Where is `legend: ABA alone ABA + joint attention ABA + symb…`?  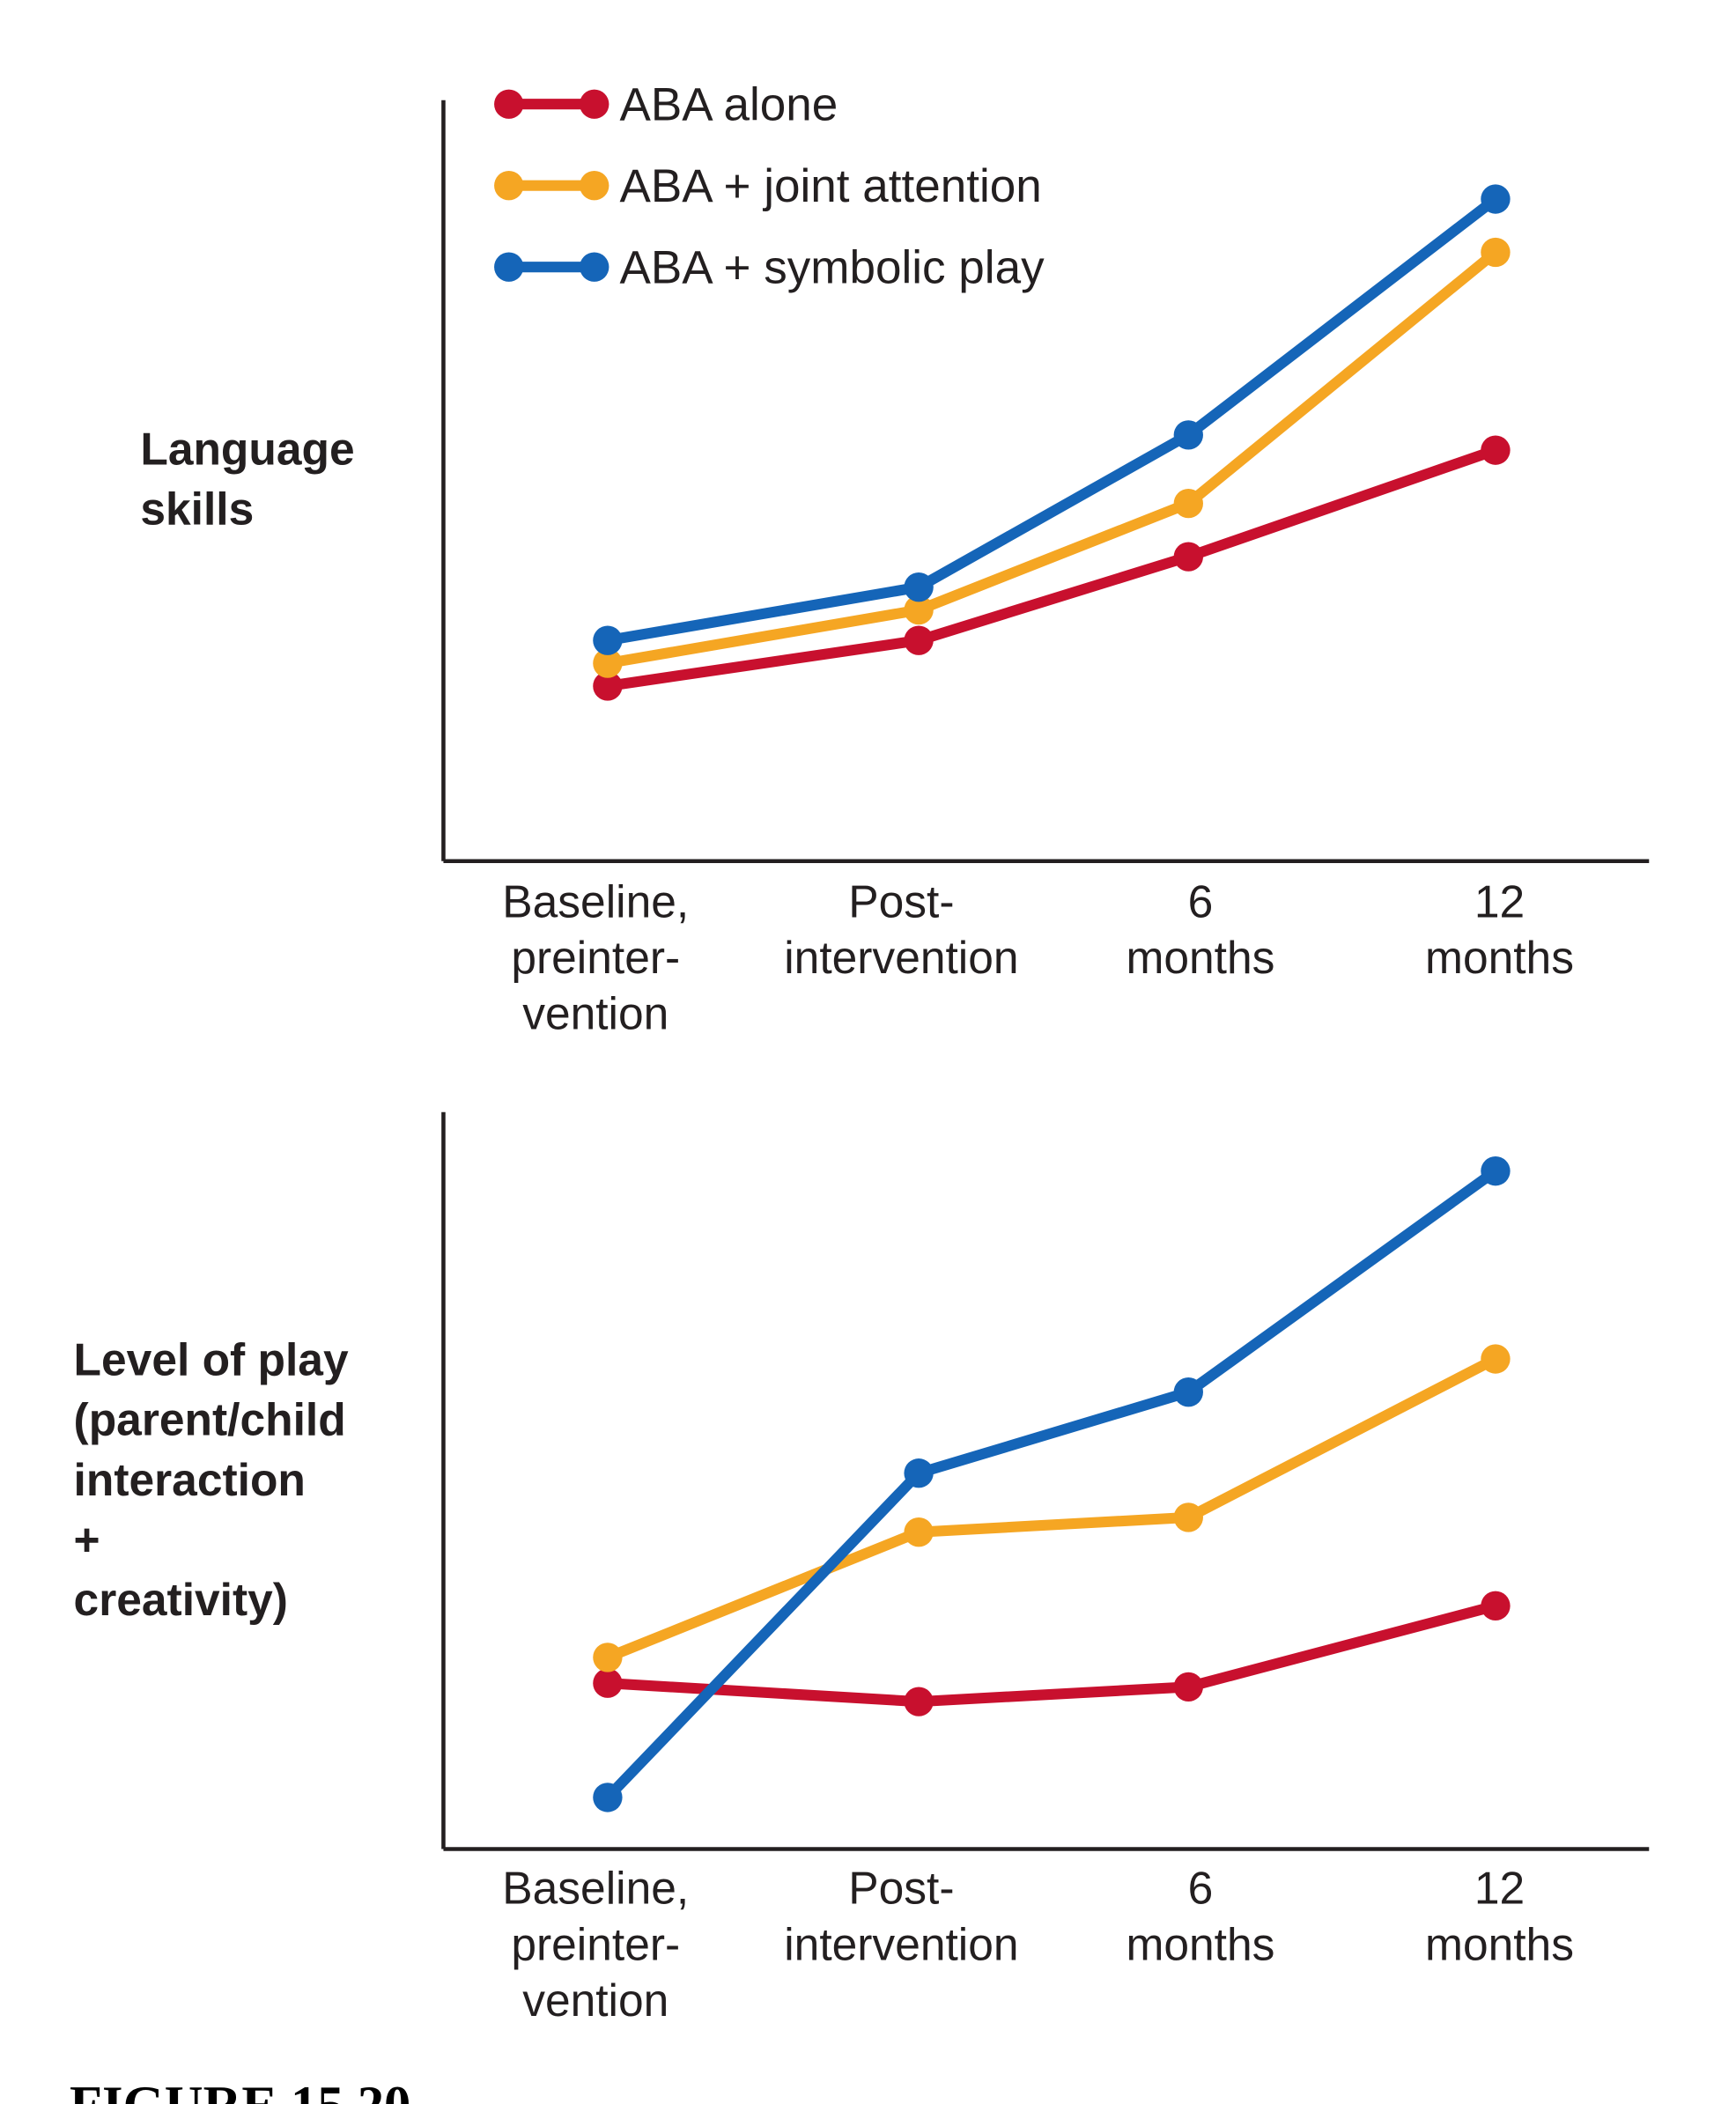
legend: ABA alone ABA + joint attention ABA + symb… is located at coordinates (769, 186).